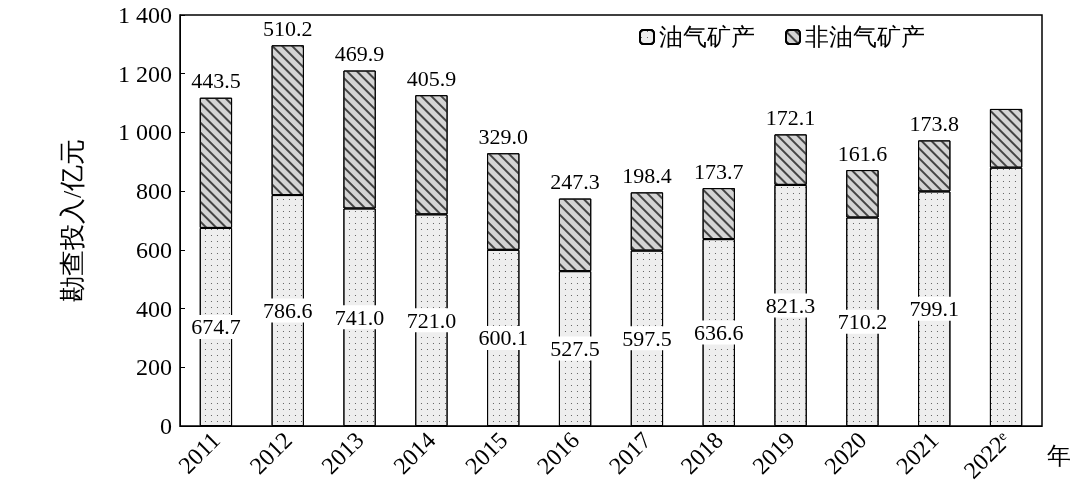  What do you see at coordinates (1059, 456) in the screenshot?
I see `x-axis-title: 年` at bounding box center [1059, 456].